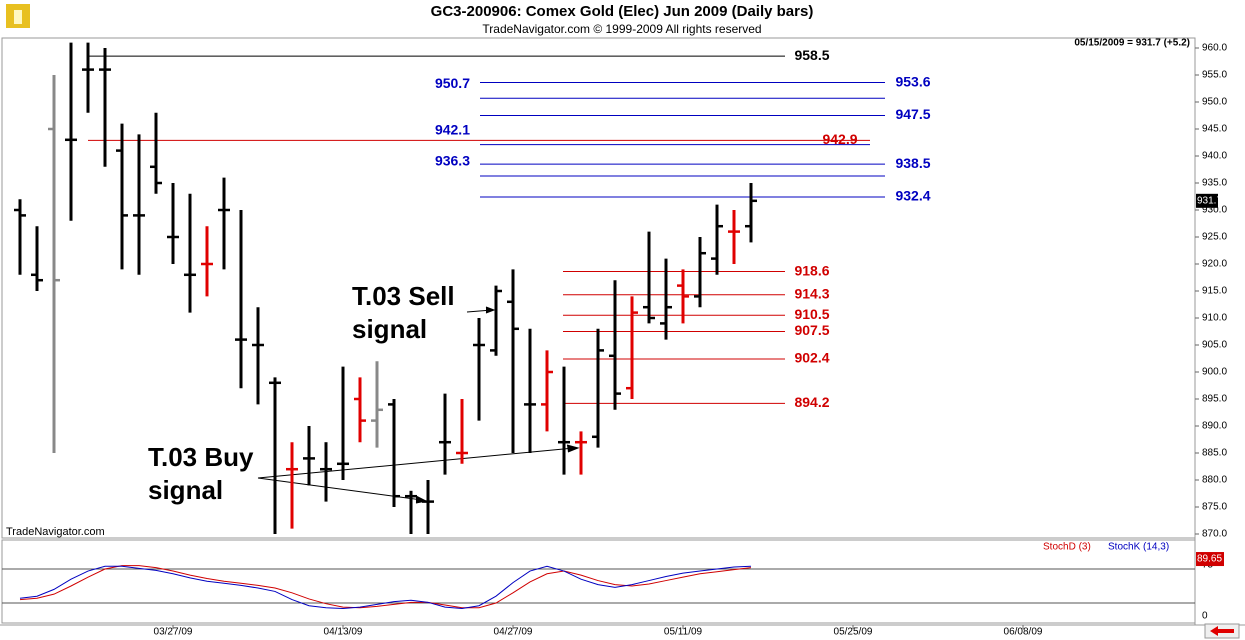 The width and height of the screenshot is (1245, 640). What do you see at coordinates (1205, 616) in the screenshot?
I see `stoch-tick-label: 0` at bounding box center [1205, 616].